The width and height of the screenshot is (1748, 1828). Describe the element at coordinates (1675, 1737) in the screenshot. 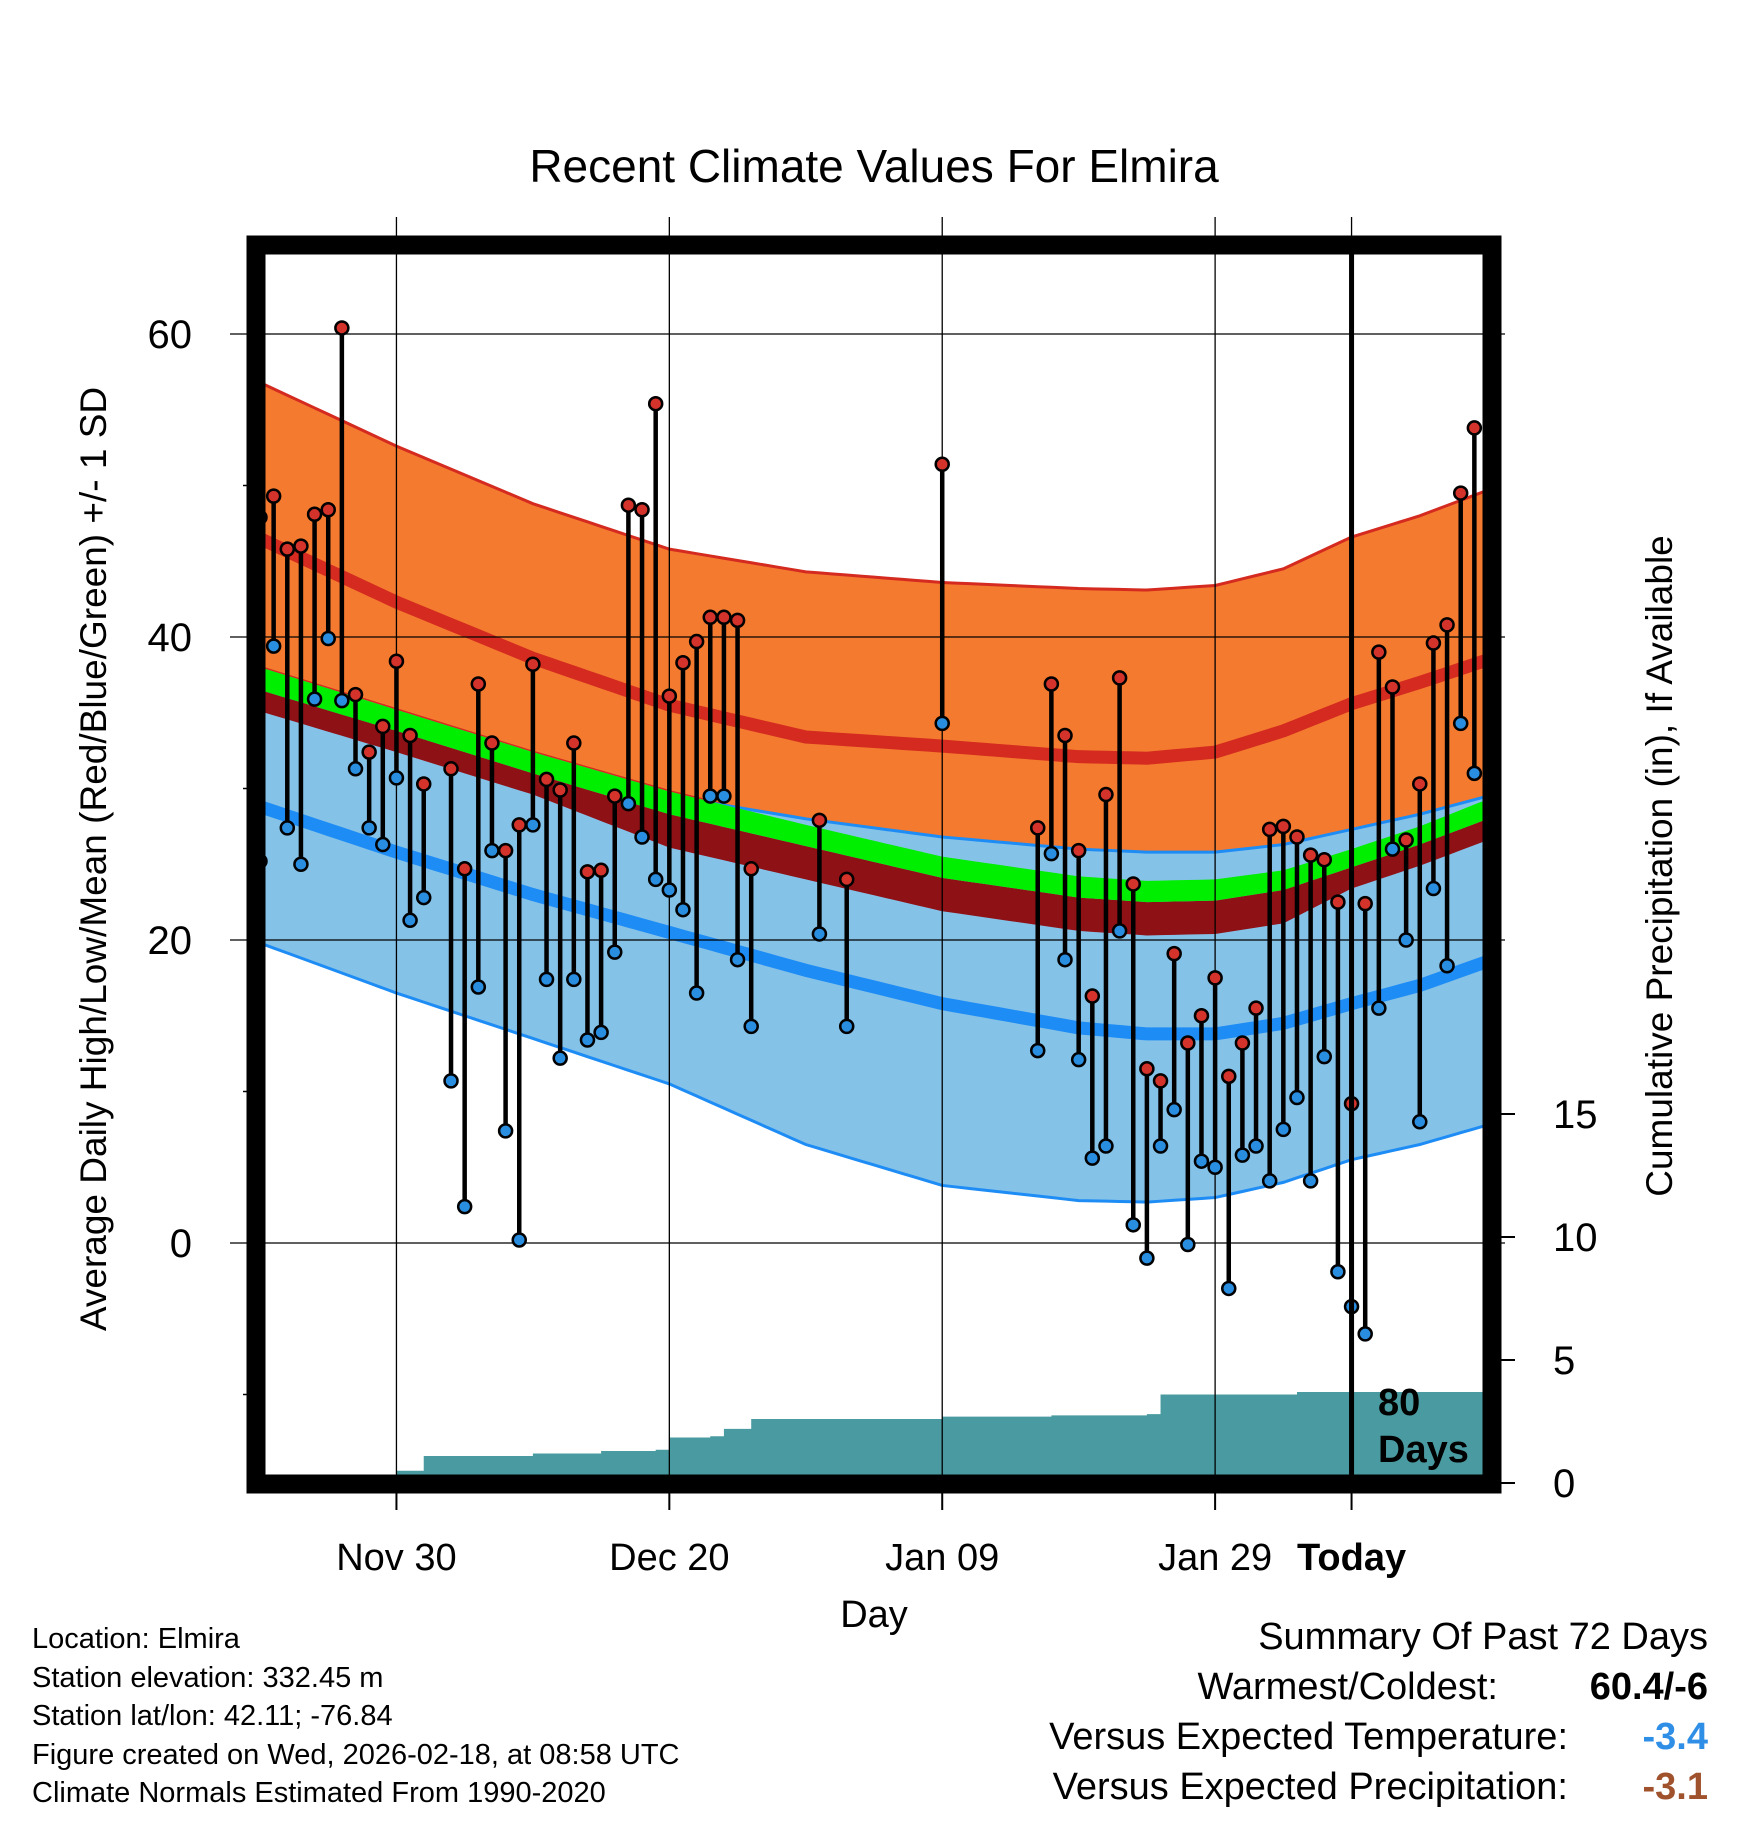

I see `temp-value: -3.4` at that location.